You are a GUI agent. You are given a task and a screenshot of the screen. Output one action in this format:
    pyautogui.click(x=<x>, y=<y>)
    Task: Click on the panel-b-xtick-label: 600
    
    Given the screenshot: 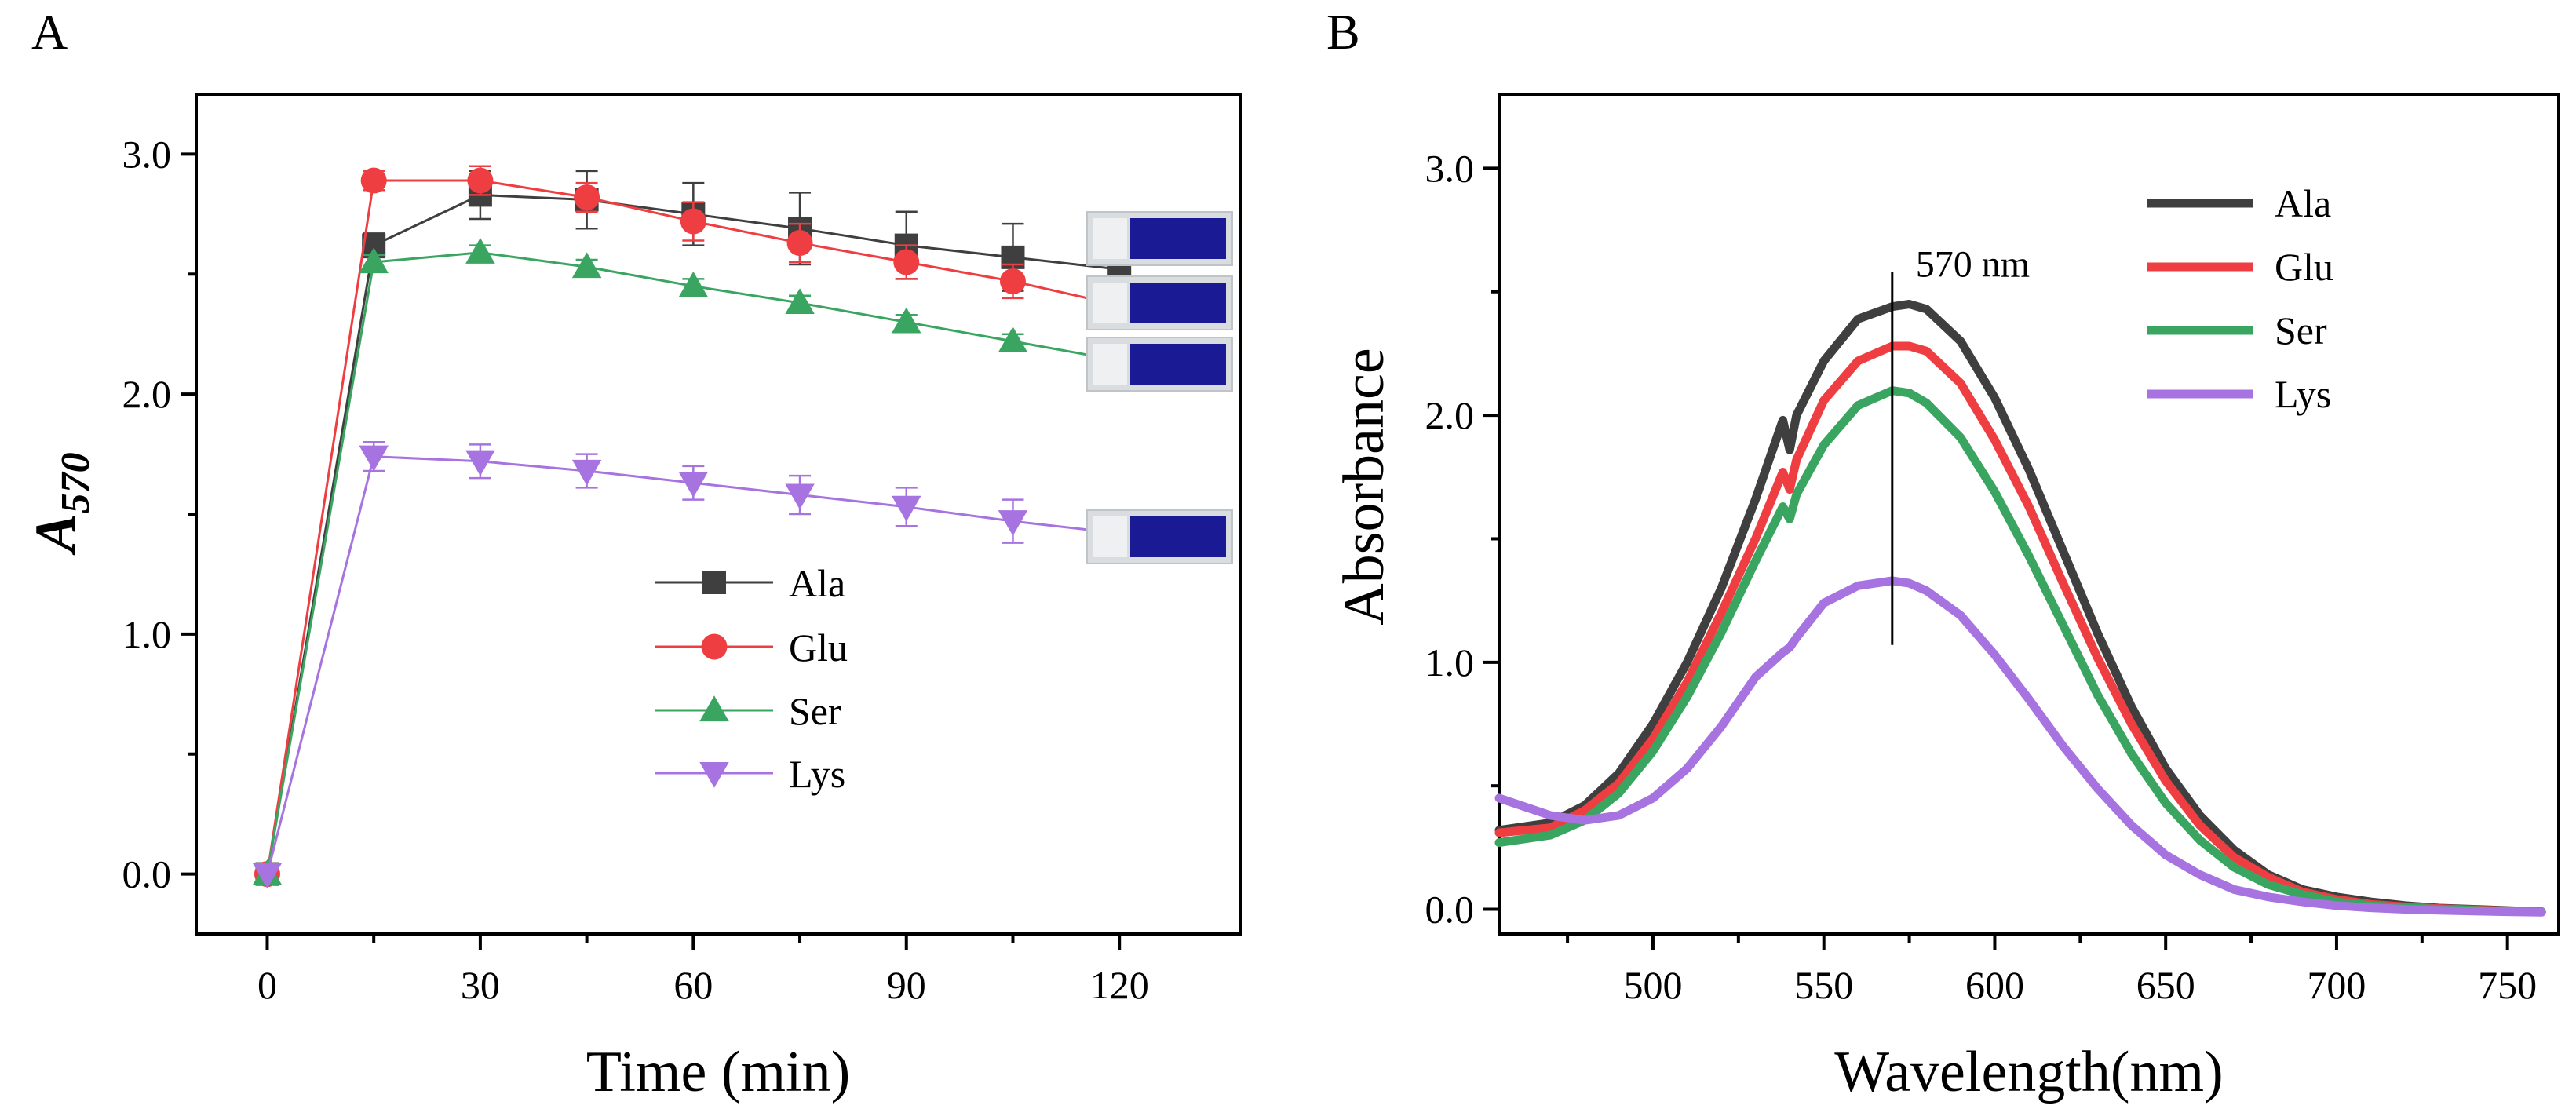 What is the action you would take?
    pyautogui.click(x=1994, y=985)
    